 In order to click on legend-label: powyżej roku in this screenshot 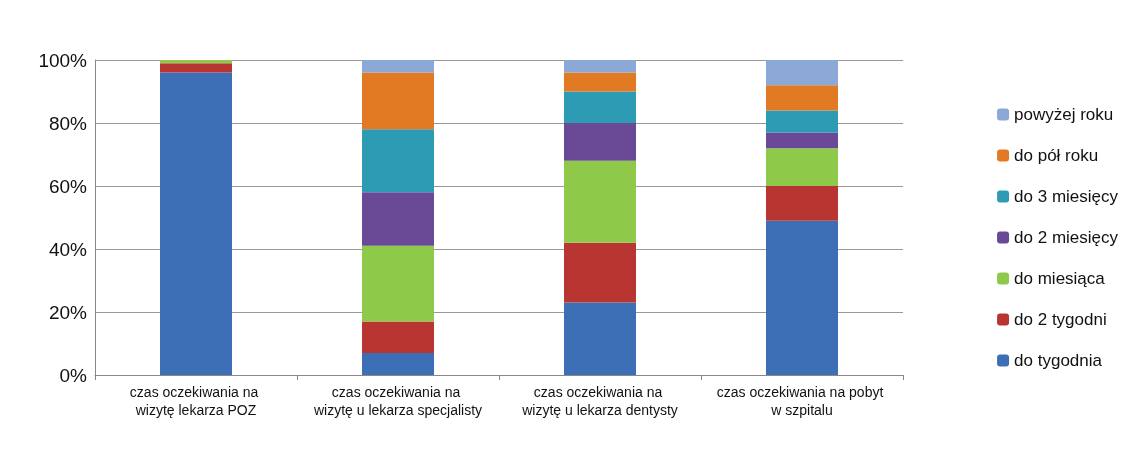, I will do `click(1064, 114)`.